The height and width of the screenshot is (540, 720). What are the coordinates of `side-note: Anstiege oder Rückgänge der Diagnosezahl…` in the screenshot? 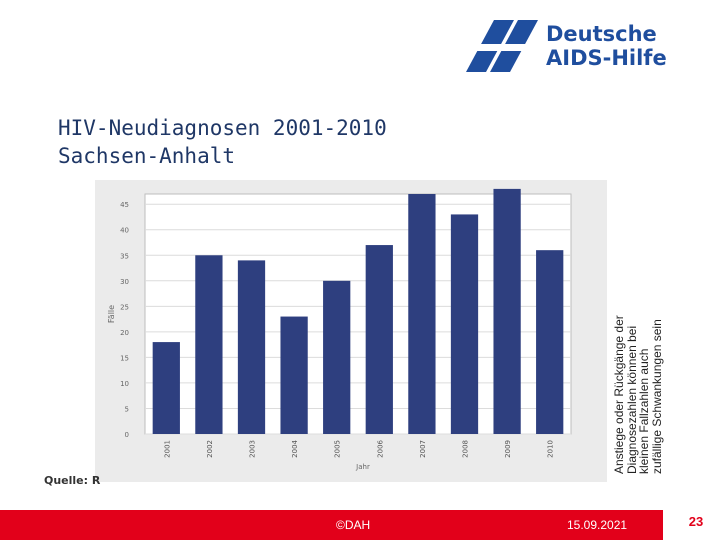 It's located at (648, 324).